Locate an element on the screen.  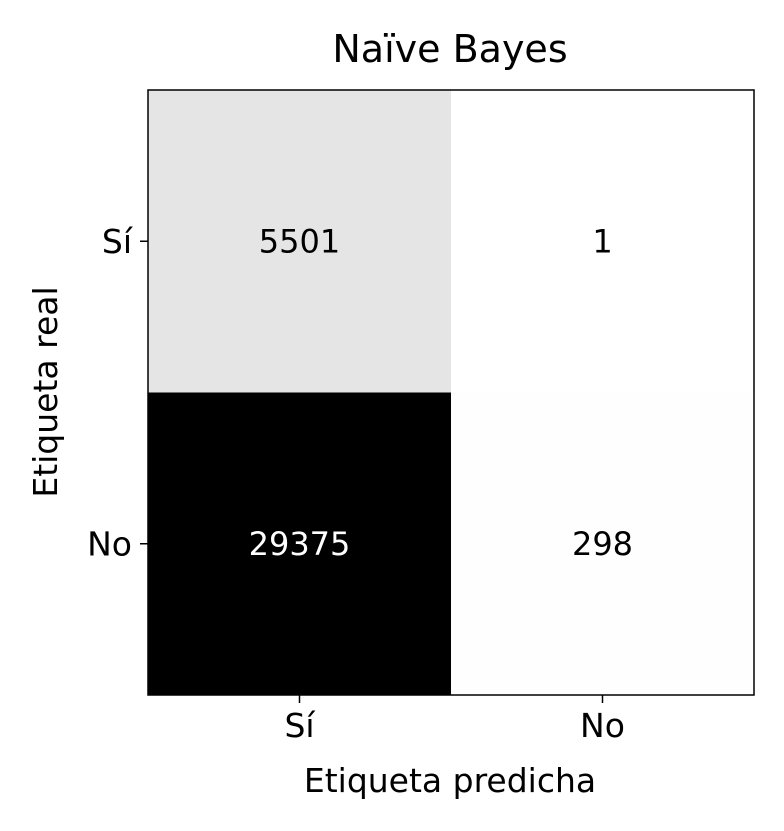
x-tick-label-0: Sí is located at coordinates (300, 725).